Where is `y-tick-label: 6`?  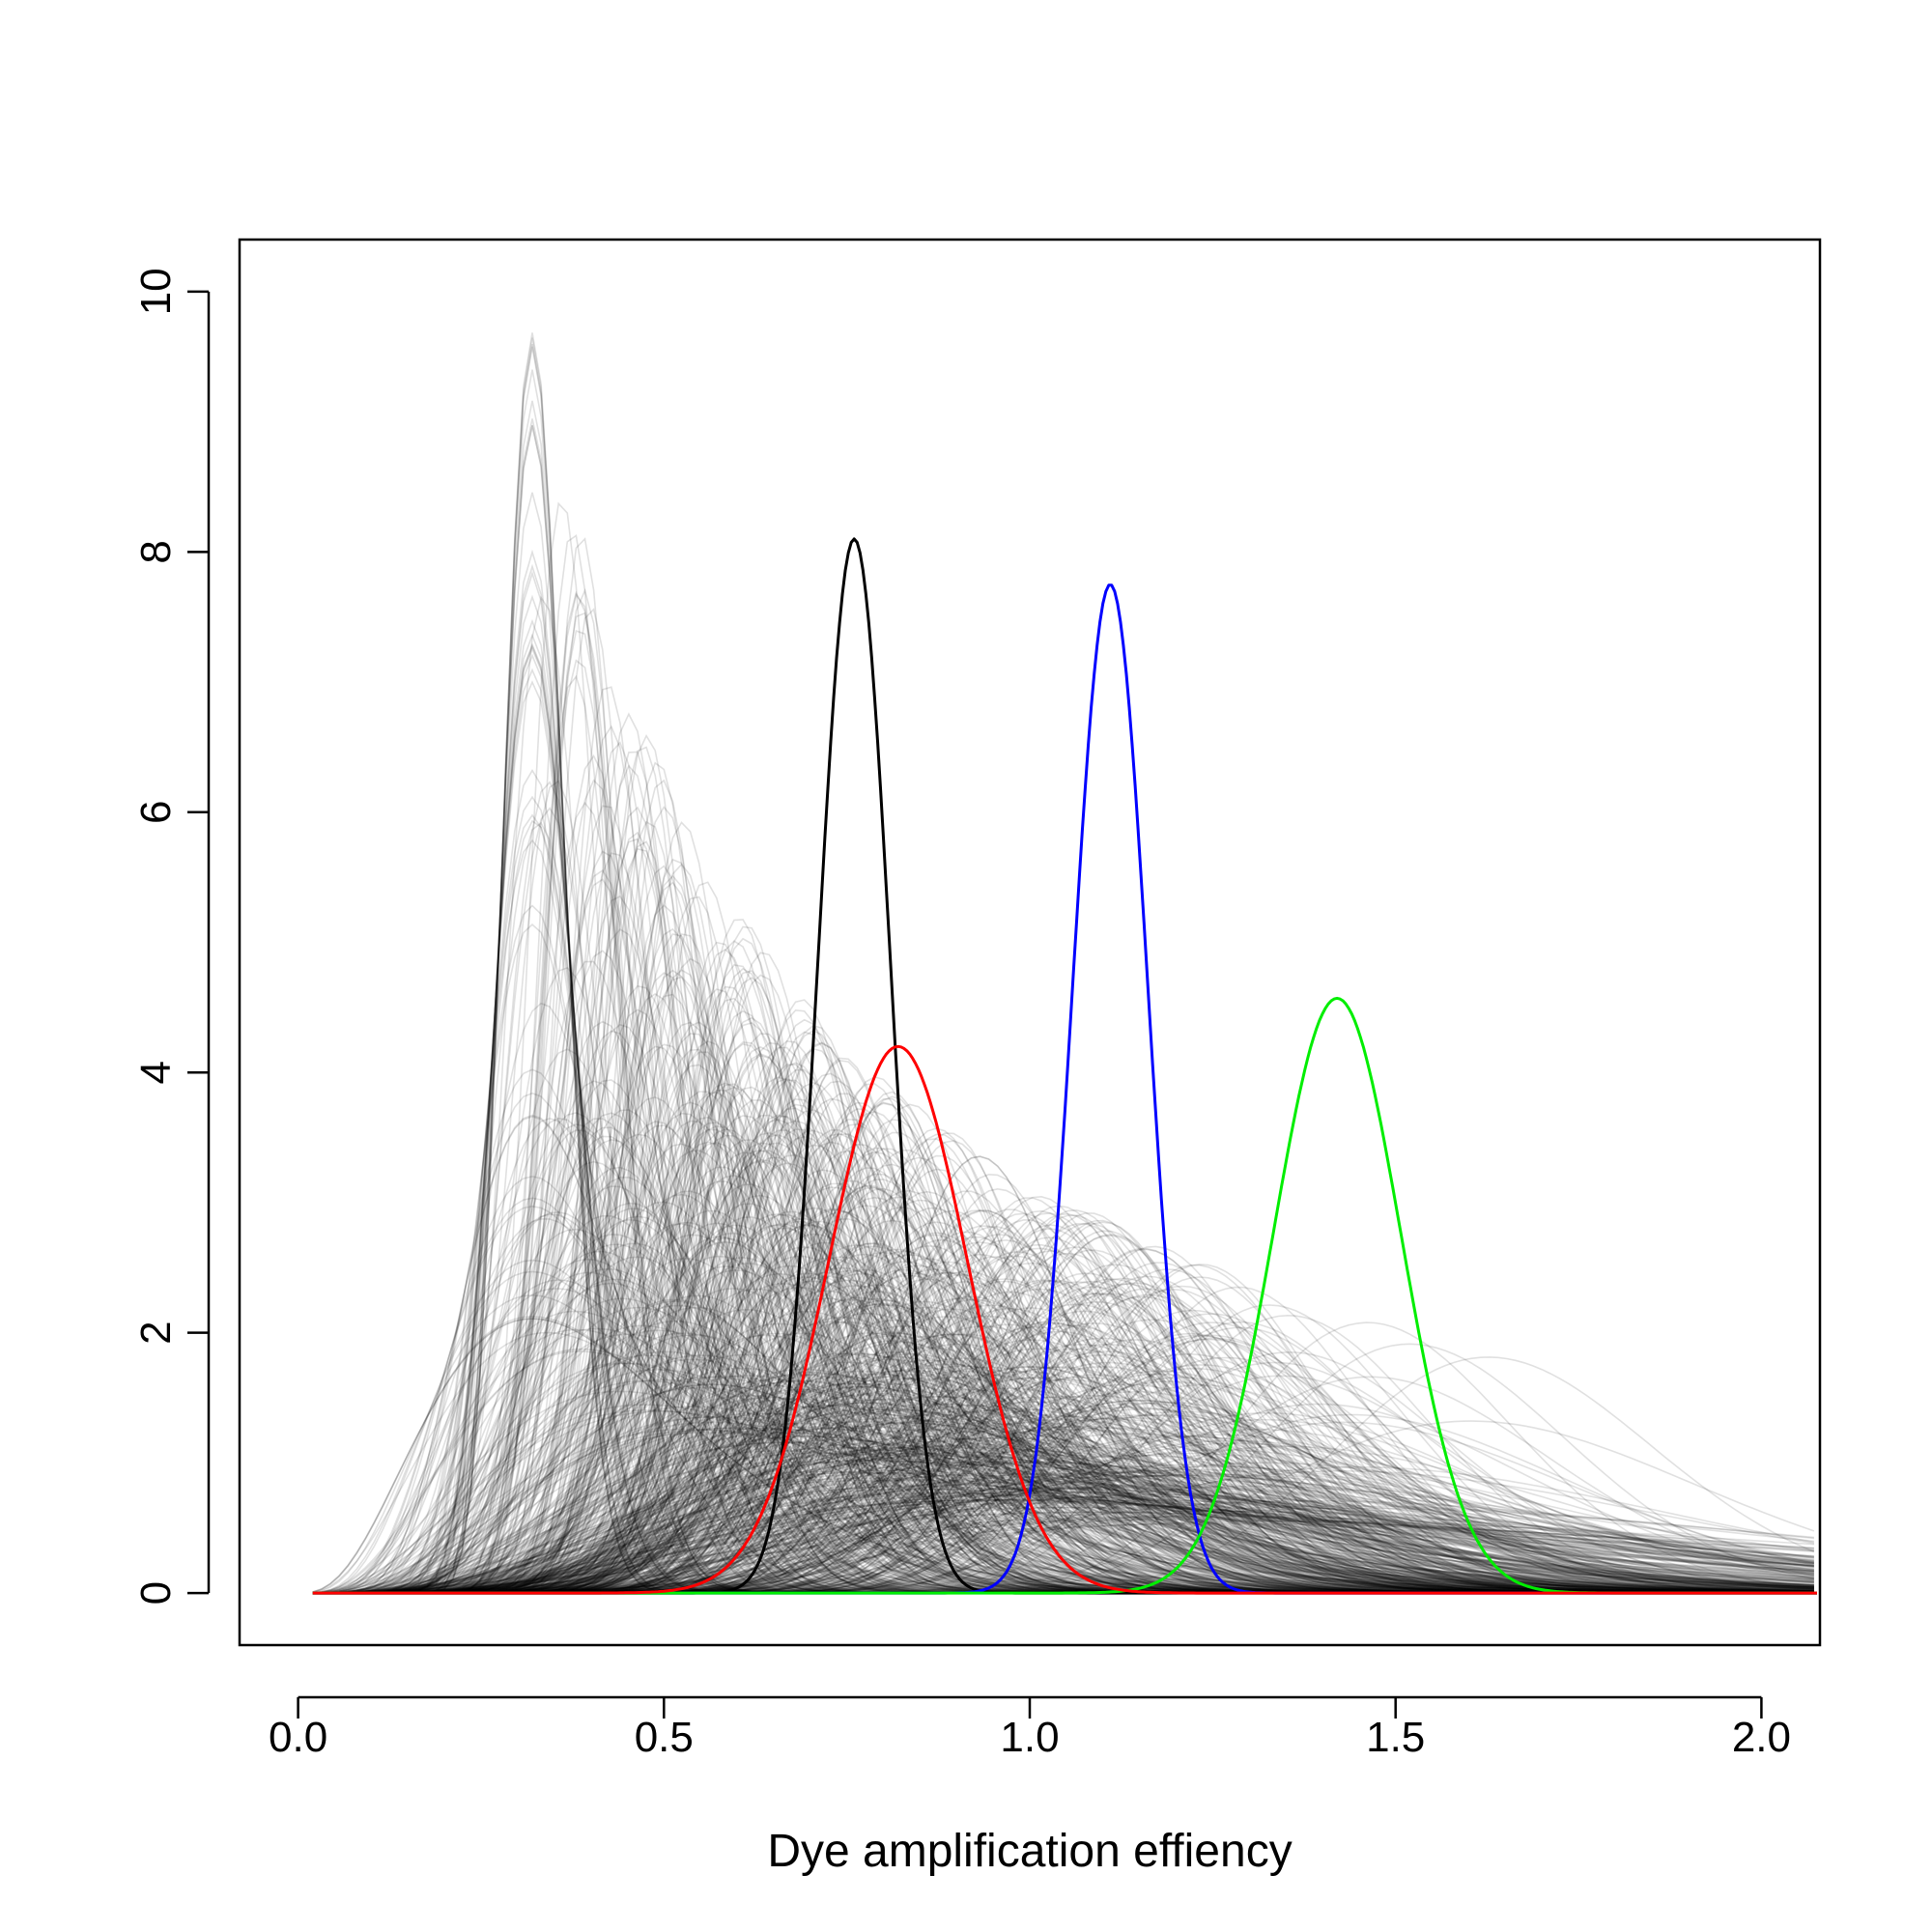 y-tick-label: 6 is located at coordinates (156, 812).